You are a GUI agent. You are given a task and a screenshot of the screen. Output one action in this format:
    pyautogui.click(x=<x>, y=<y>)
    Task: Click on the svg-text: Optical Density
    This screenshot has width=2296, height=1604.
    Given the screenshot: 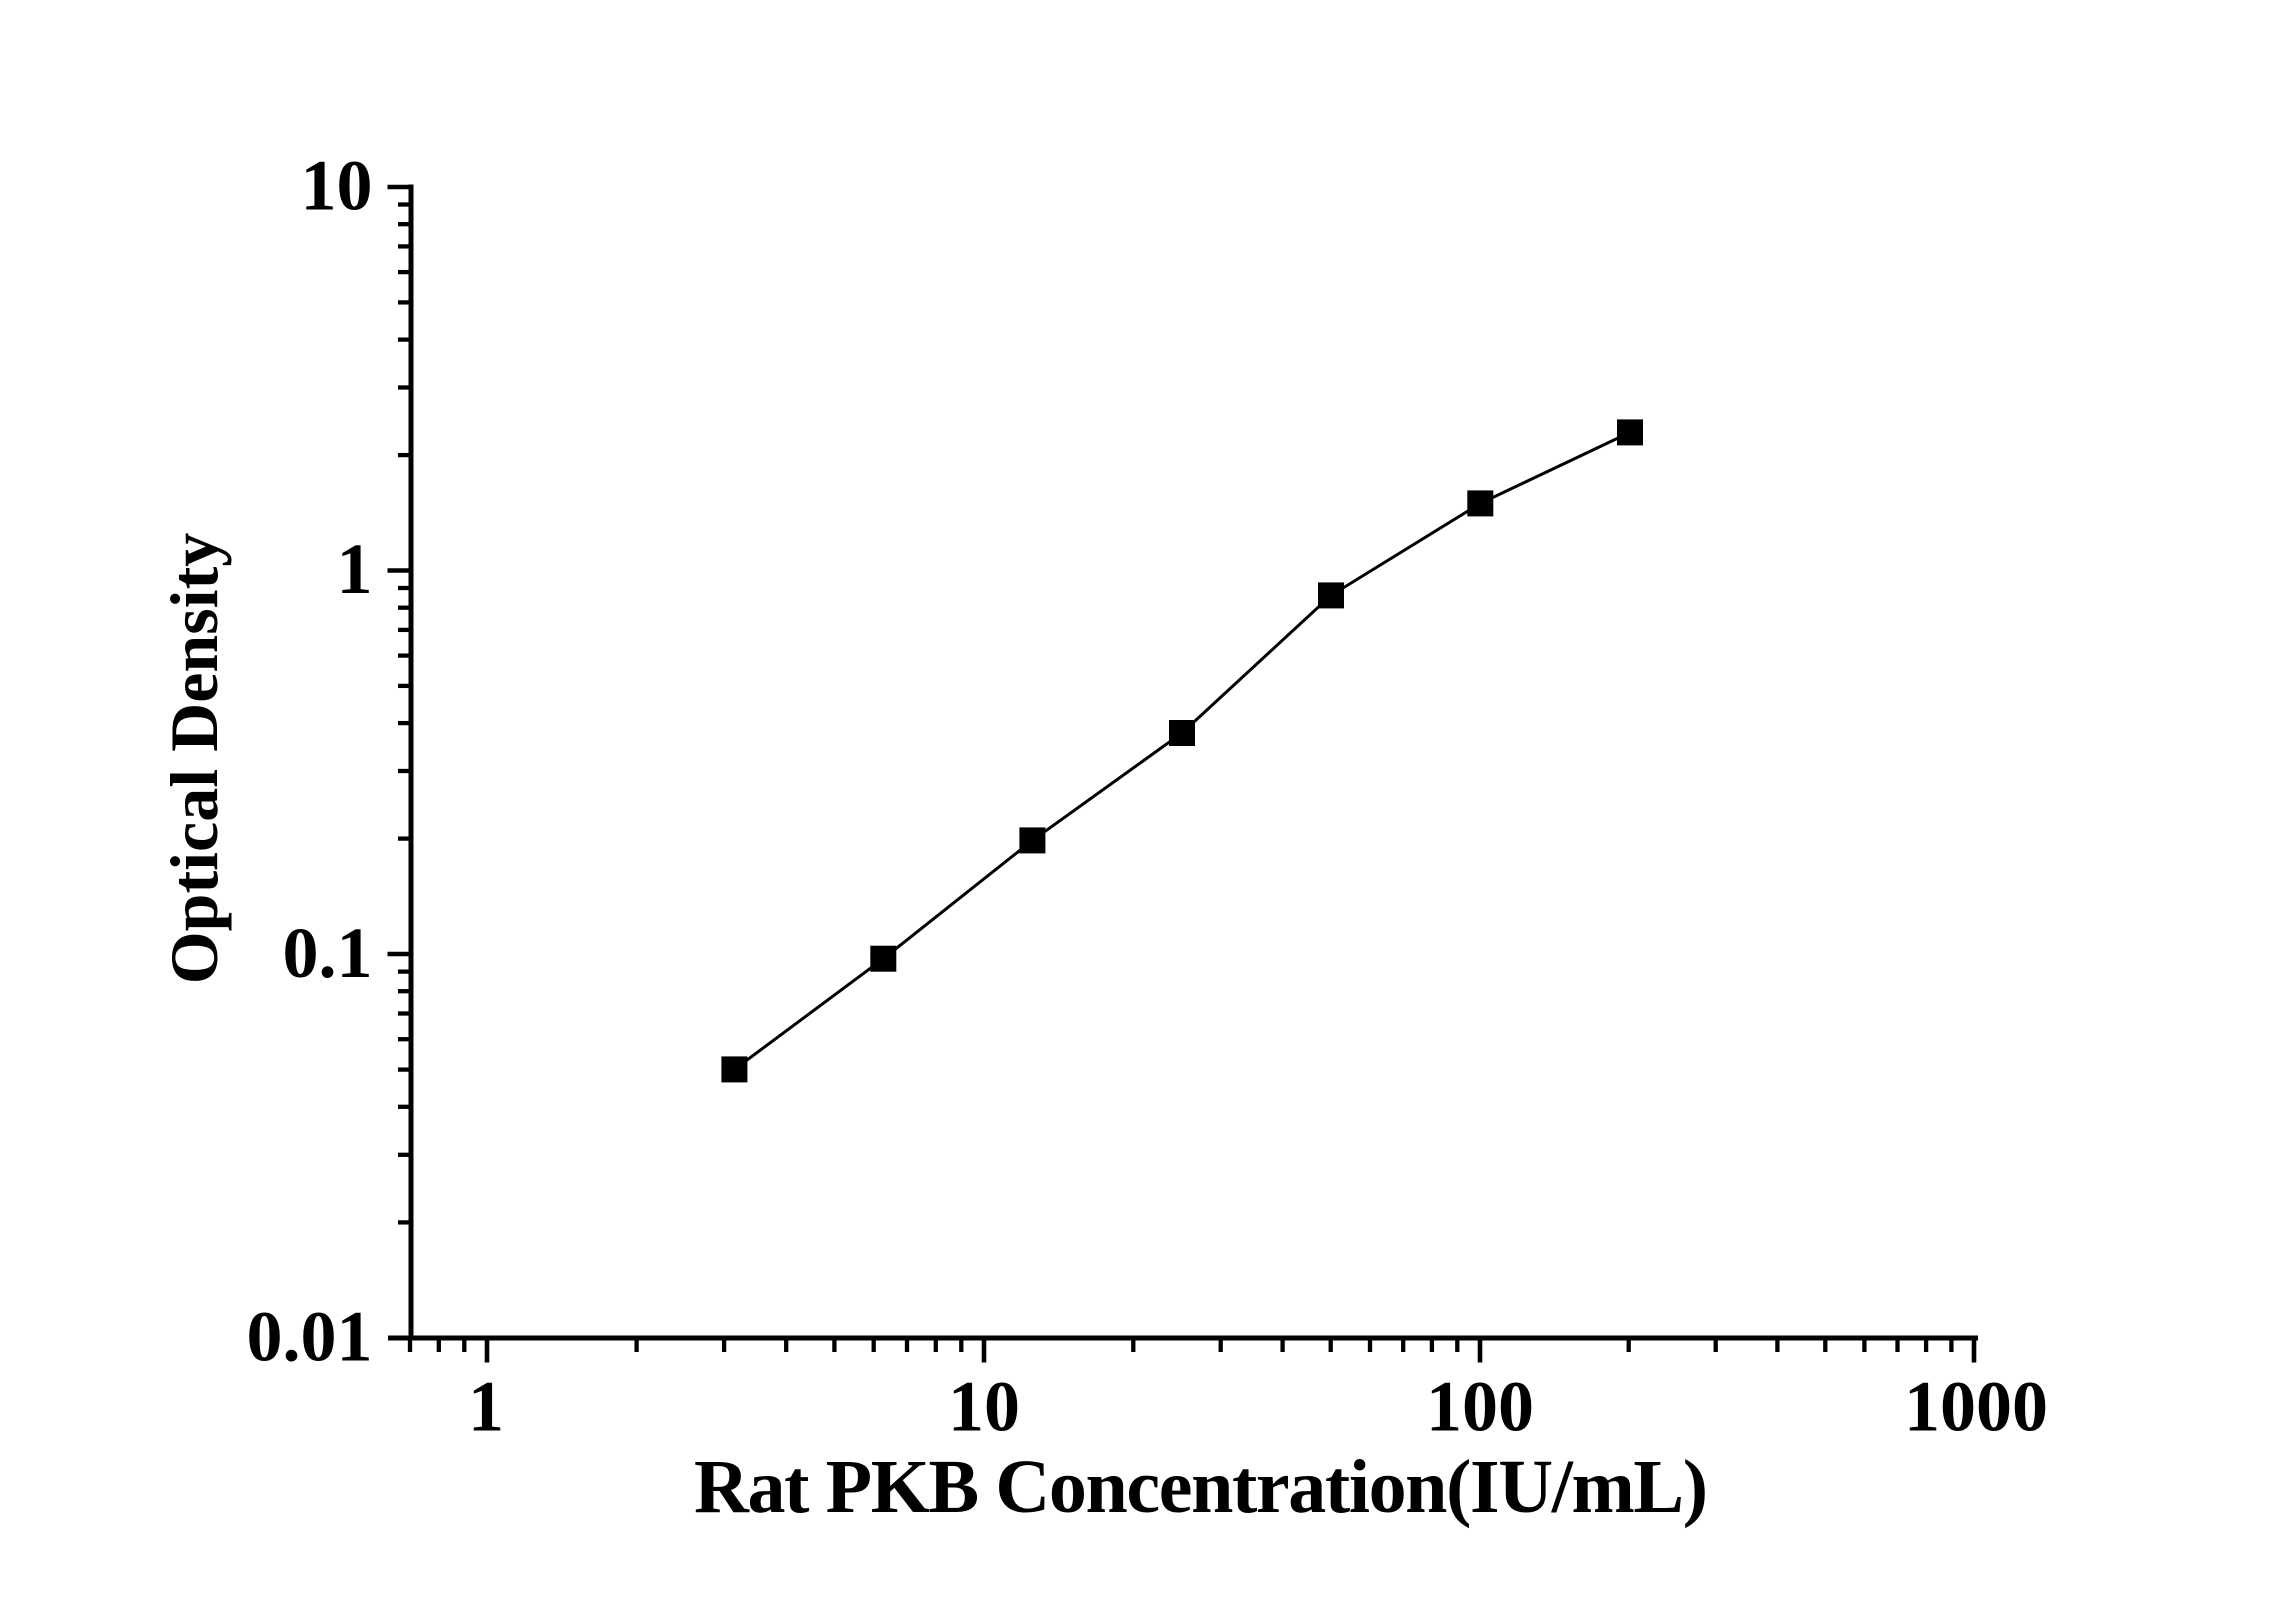 What is the action you would take?
    pyautogui.click(x=194, y=758)
    